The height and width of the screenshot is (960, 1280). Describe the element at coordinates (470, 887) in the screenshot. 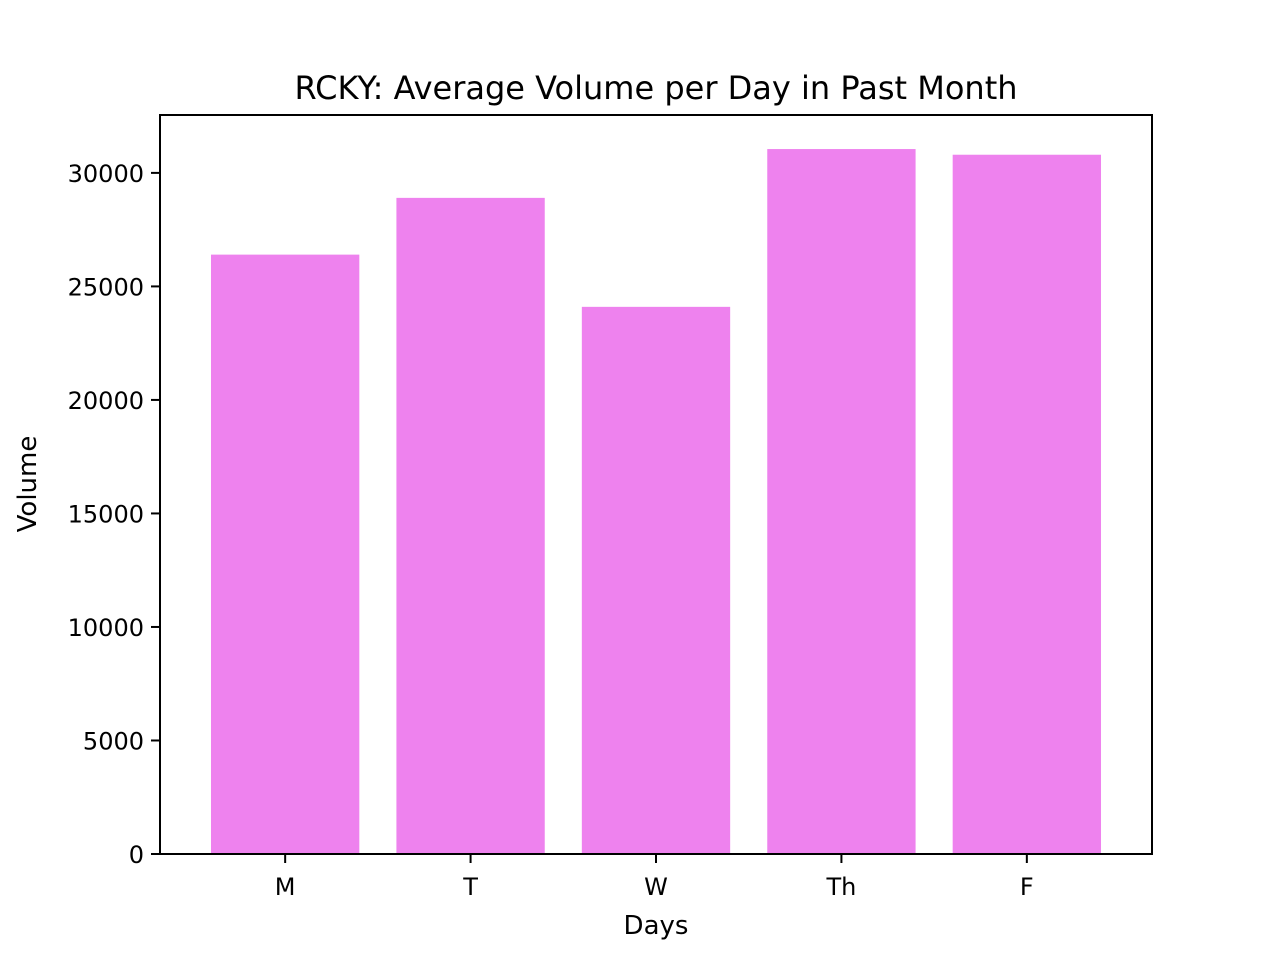

I see `x-tick-label: T` at that location.